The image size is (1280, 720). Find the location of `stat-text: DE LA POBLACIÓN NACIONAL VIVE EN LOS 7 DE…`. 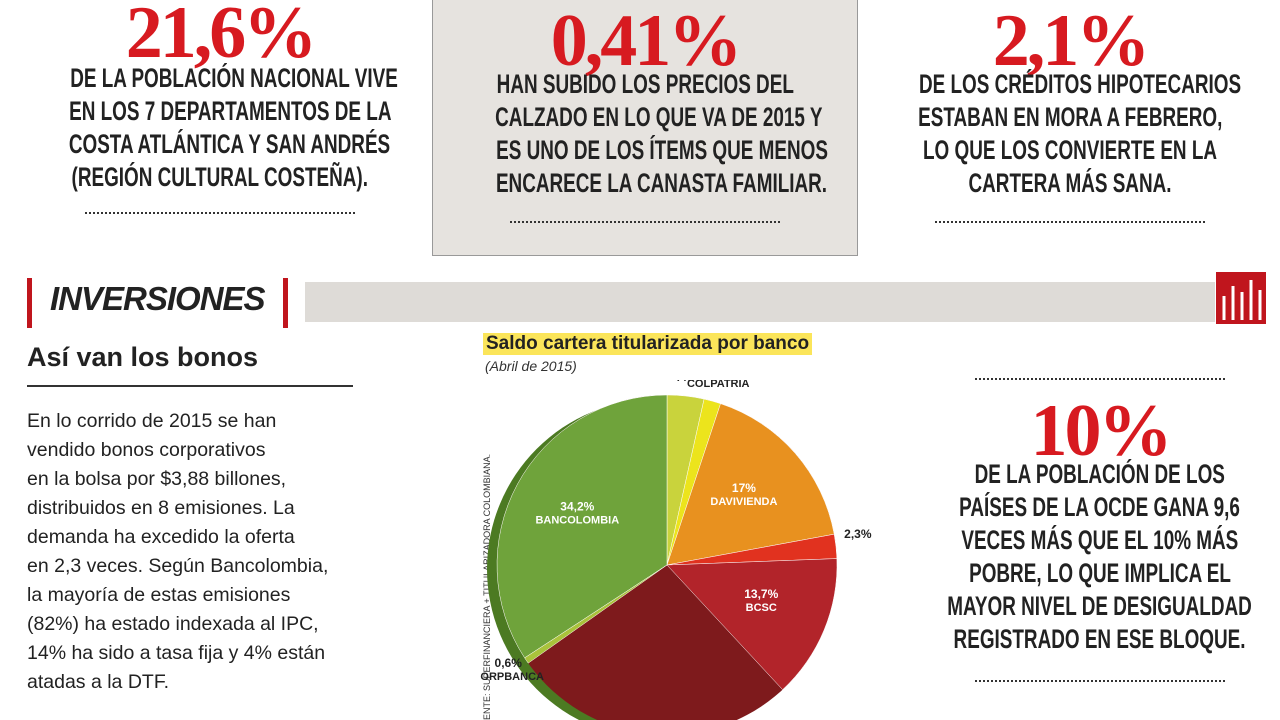

stat-text: DE LA POBLACIÓN NACIONAL VIVE EN LOS 7 DE… is located at coordinates (220, 128).